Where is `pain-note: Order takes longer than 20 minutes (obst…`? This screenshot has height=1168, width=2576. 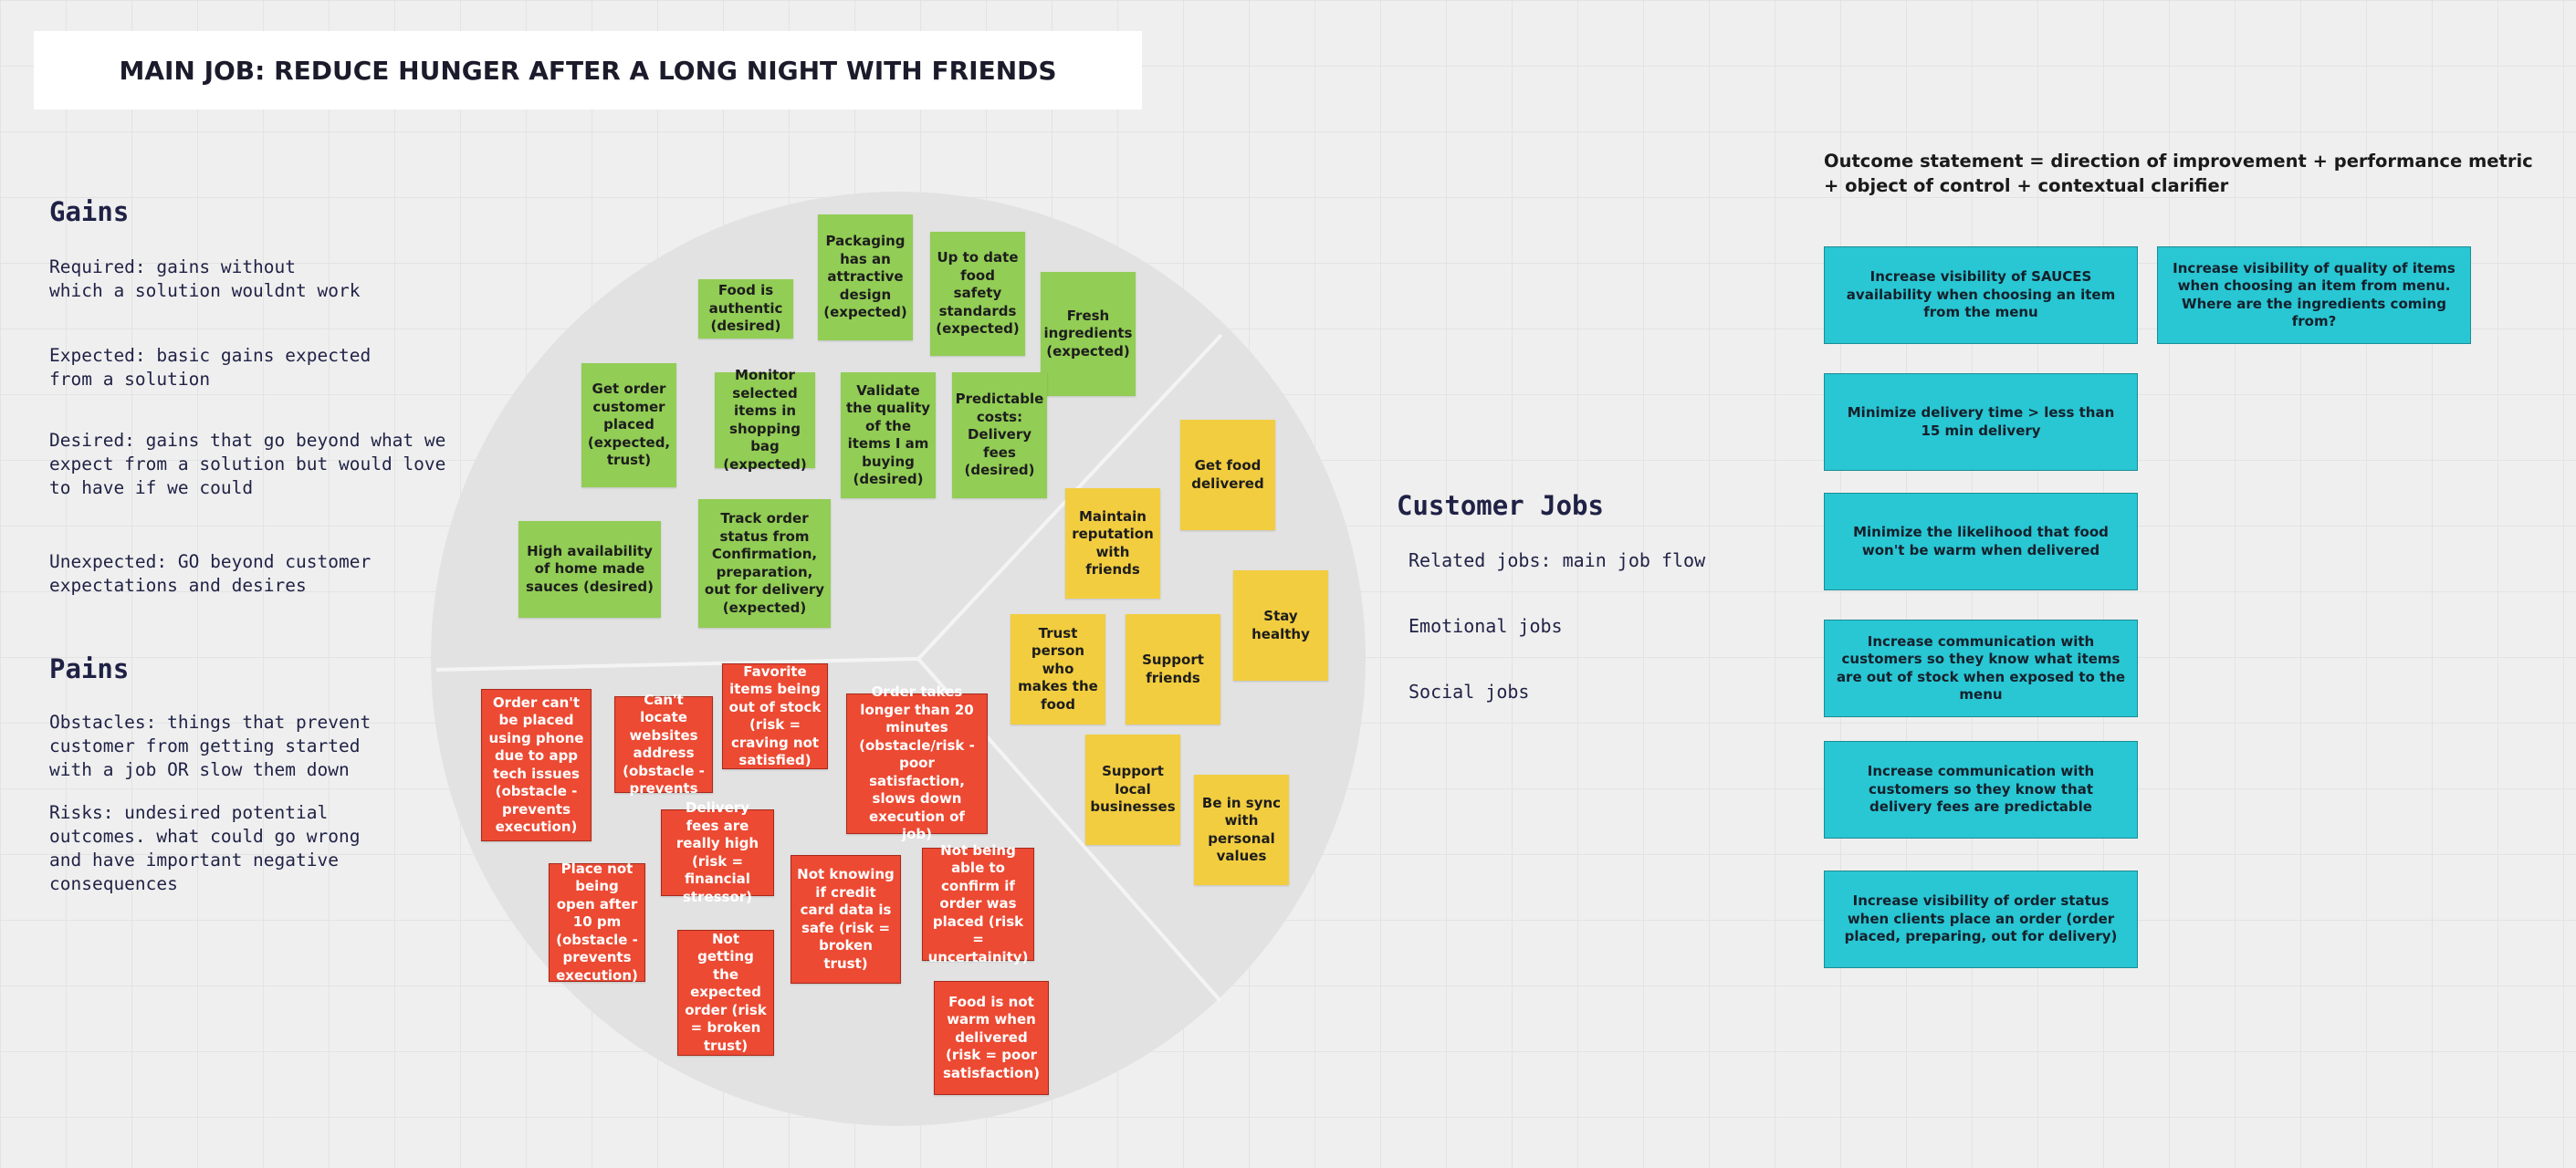 pain-note: Order takes longer than 20 minutes (obst… is located at coordinates (917, 762).